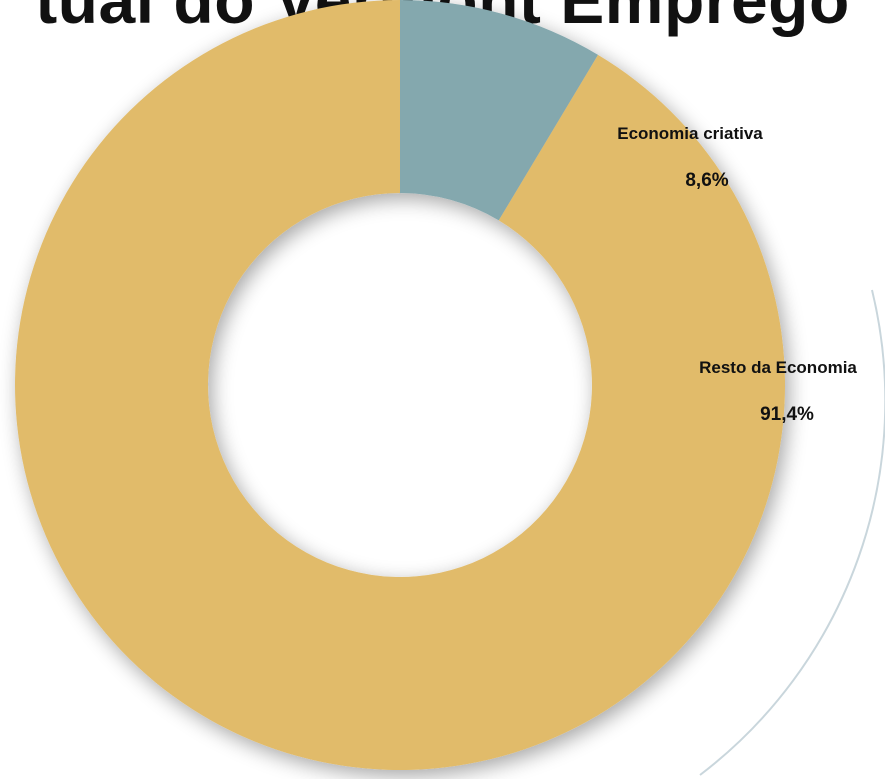 This screenshot has width=885, height=779. Describe the element at coordinates (499, 110) in the screenshot. I see `donut-slice-economia-criativa` at that location.